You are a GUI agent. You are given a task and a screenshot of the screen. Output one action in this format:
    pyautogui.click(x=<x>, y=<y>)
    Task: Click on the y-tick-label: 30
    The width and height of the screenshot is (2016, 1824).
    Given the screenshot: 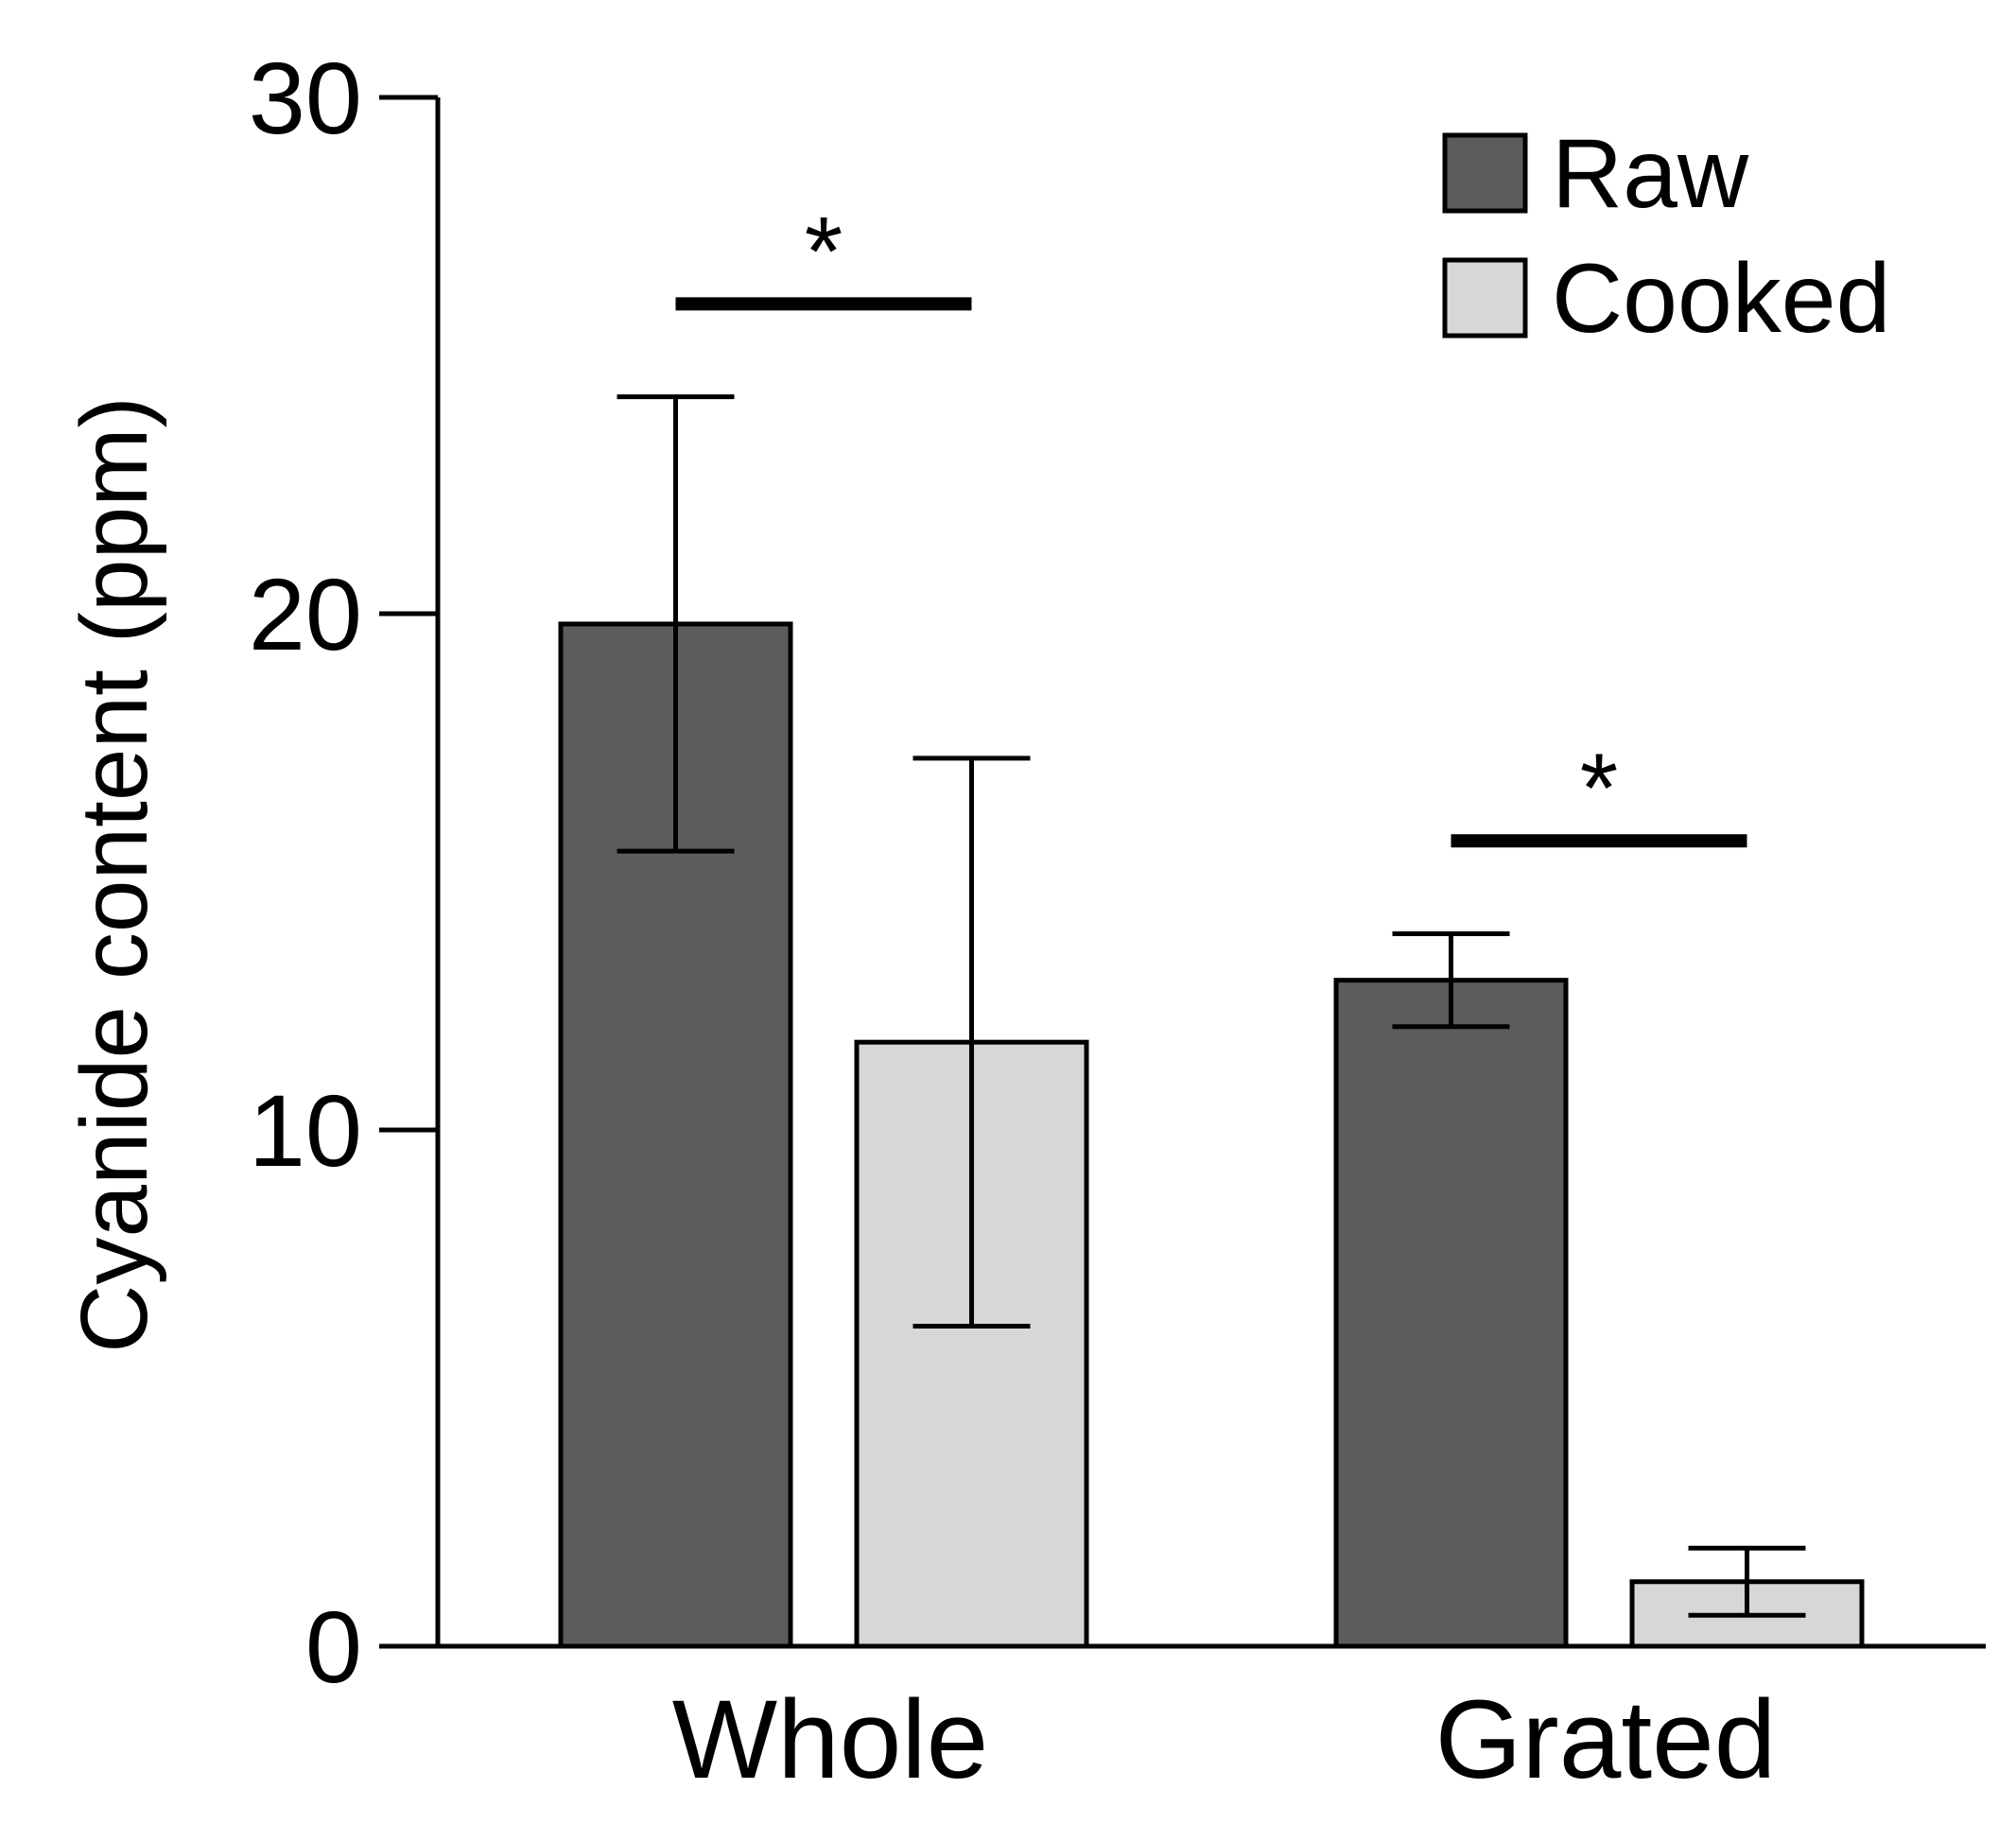 What is the action you would take?
    pyautogui.click(x=305, y=98)
    